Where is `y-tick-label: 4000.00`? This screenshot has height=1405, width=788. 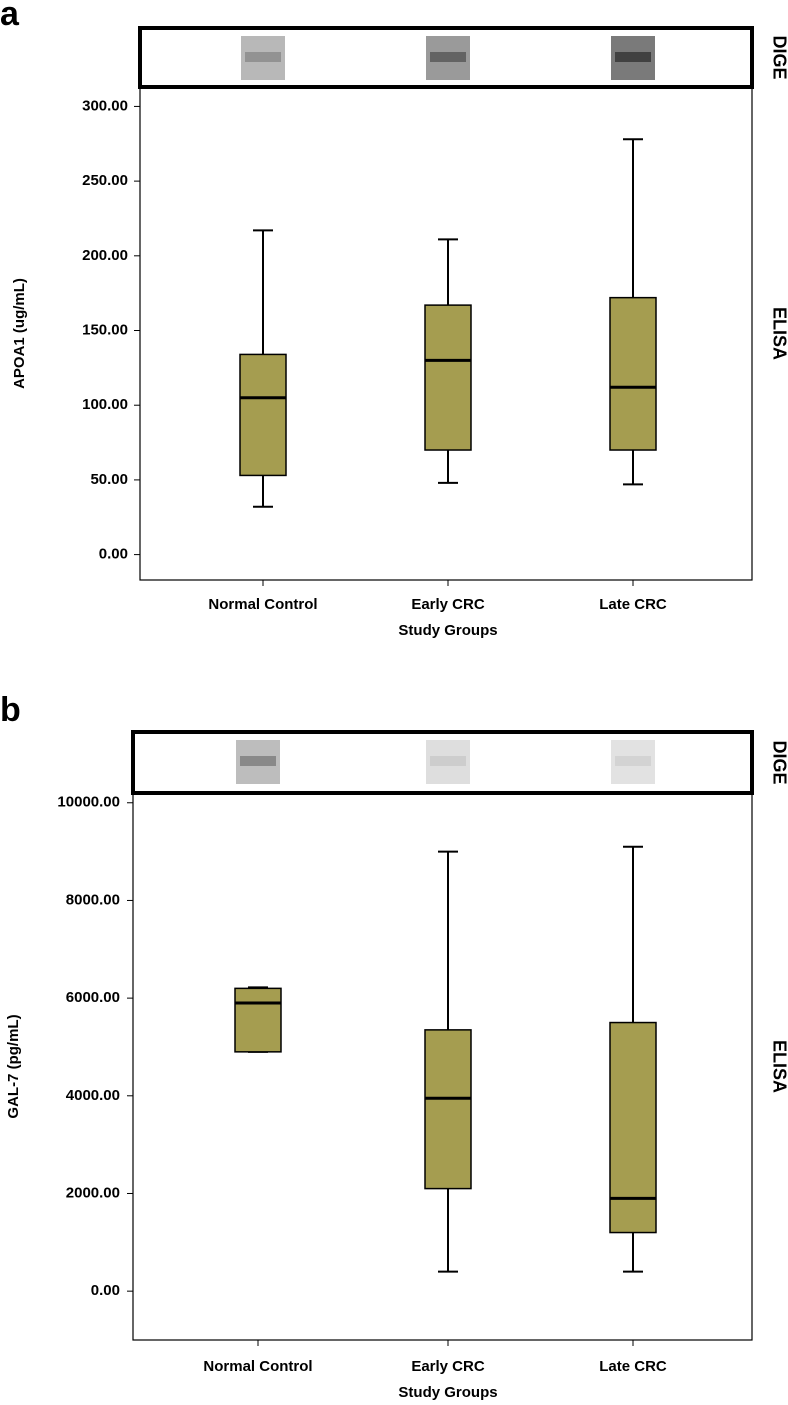
y-tick-label: 4000.00 is located at coordinates (93, 1095).